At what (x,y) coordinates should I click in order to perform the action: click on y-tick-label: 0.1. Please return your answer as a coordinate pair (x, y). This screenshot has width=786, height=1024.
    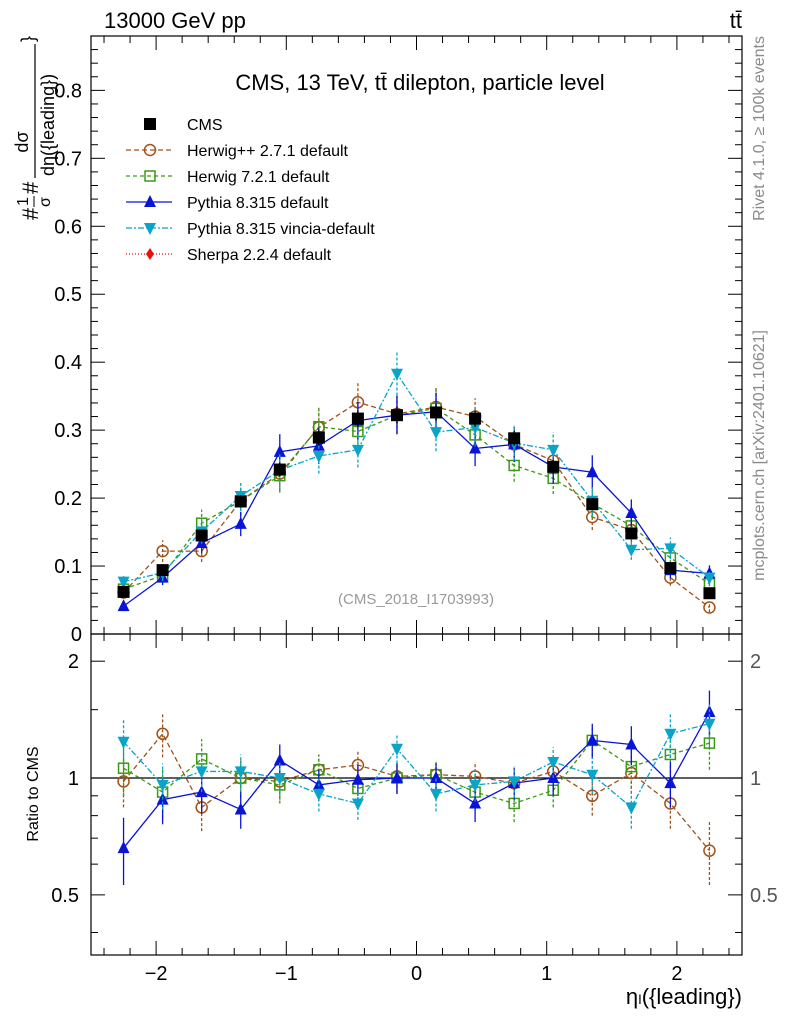
    Looking at the image, I should click on (68, 567).